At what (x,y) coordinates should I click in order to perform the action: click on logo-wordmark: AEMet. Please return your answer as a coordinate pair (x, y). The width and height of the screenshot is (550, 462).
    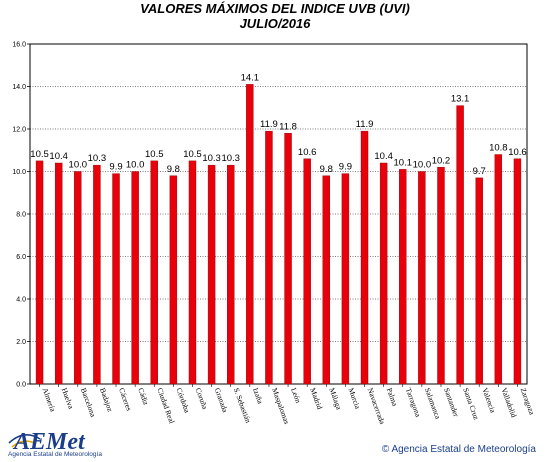
    Looking at the image, I should click on (49, 442).